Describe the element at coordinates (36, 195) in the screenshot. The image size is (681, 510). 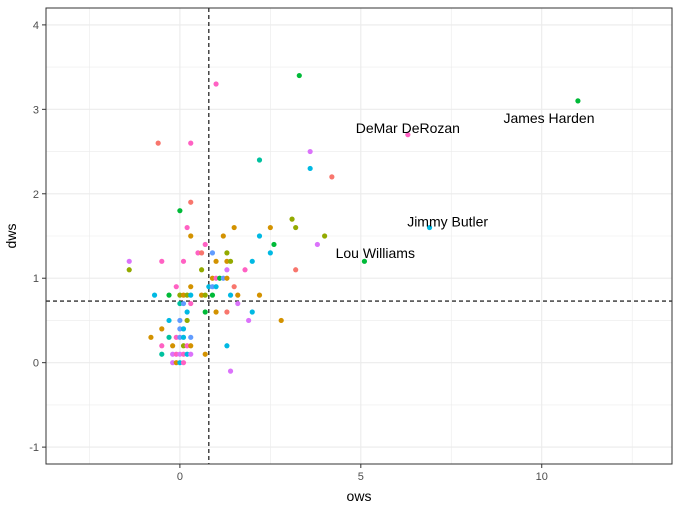
I see `y-tick-label: 2` at that location.